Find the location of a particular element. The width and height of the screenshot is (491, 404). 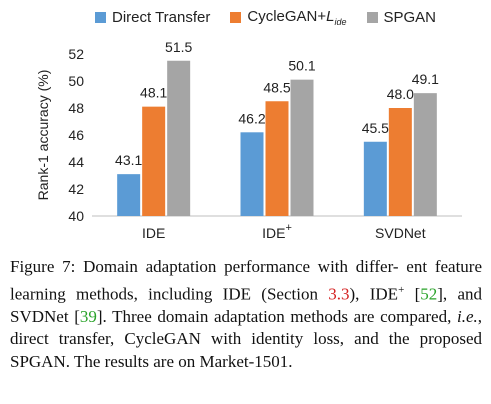

x-tick-label-sup-1: + is located at coordinates (288, 228).